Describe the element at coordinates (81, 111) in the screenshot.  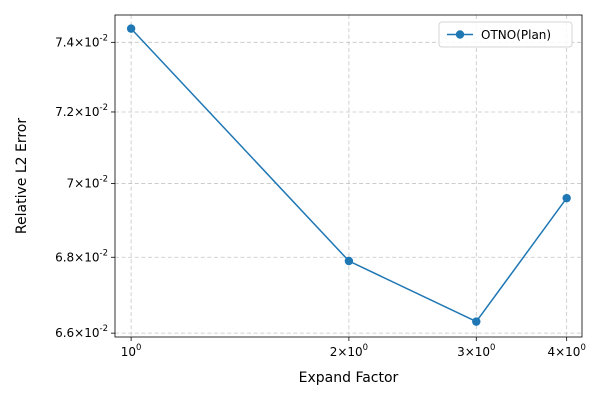
I see `y-tick-label: 7.2×10⁻²` at that location.